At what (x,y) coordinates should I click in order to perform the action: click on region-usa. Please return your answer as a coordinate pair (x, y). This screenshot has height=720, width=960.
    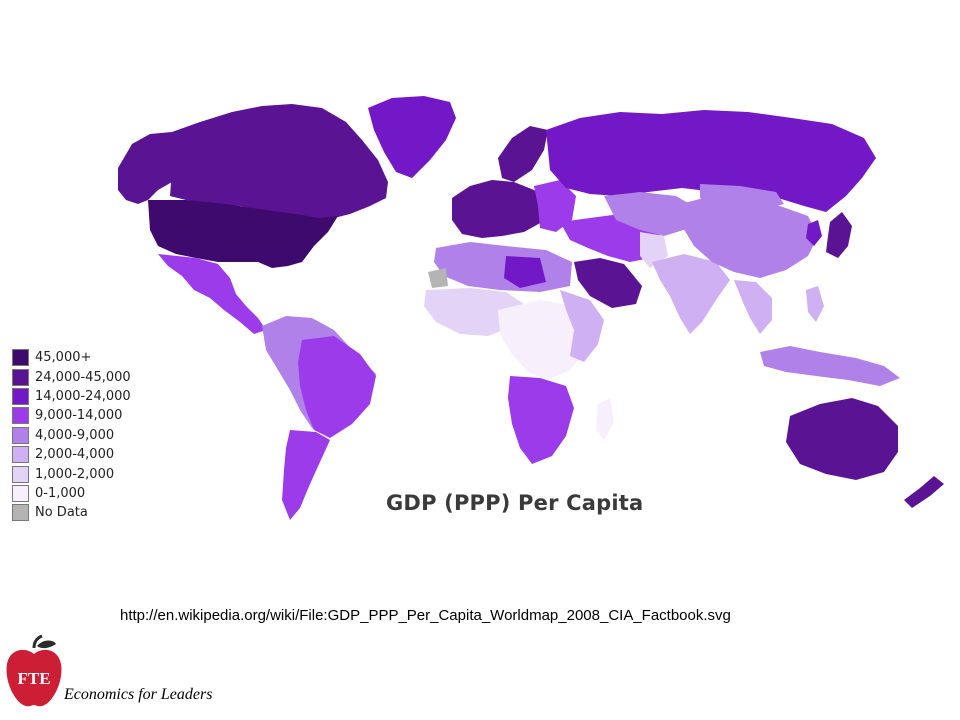
    Looking at the image, I should click on (243, 234).